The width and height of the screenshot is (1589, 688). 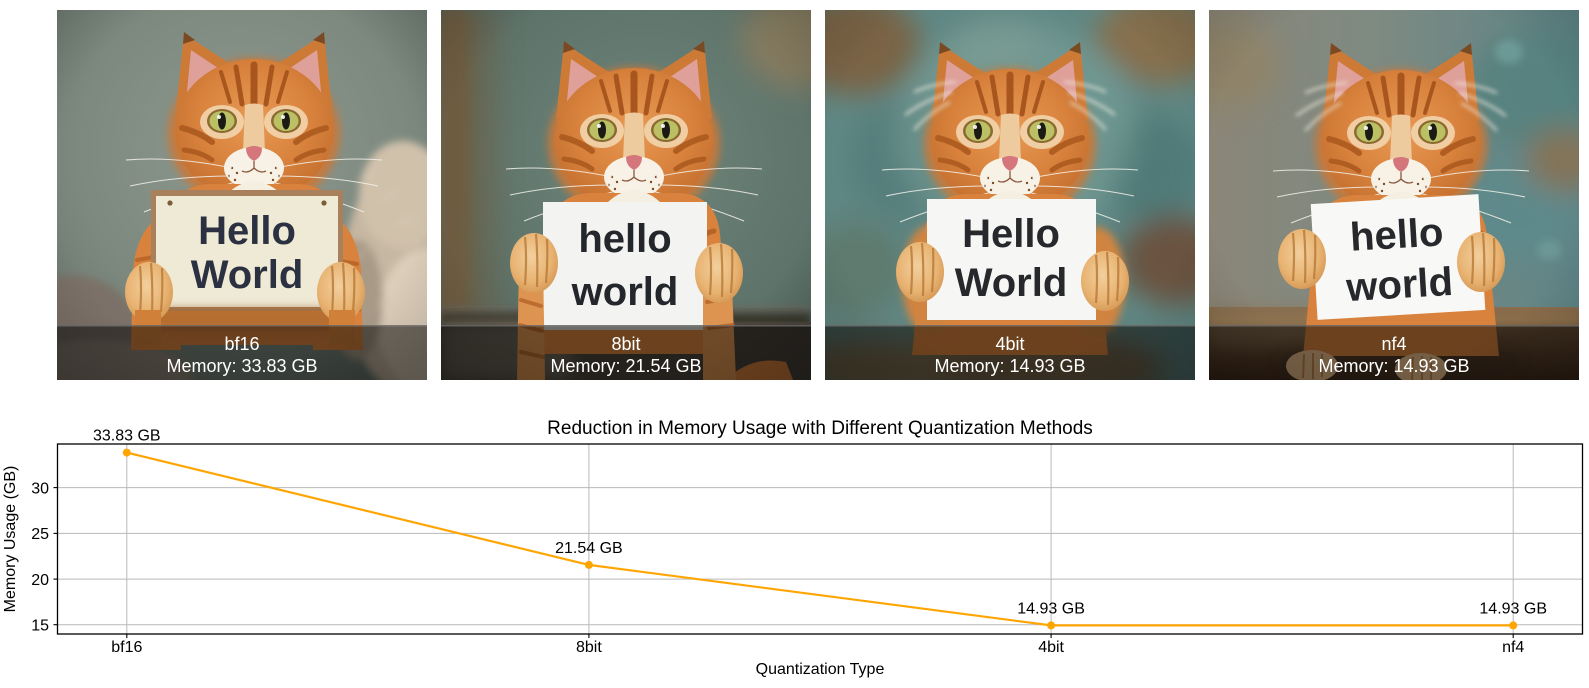 What do you see at coordinates (625, 366) in the screenshot?
I see `svg-text: Memory: 21.54 GB` at bounding box center [625, 366].